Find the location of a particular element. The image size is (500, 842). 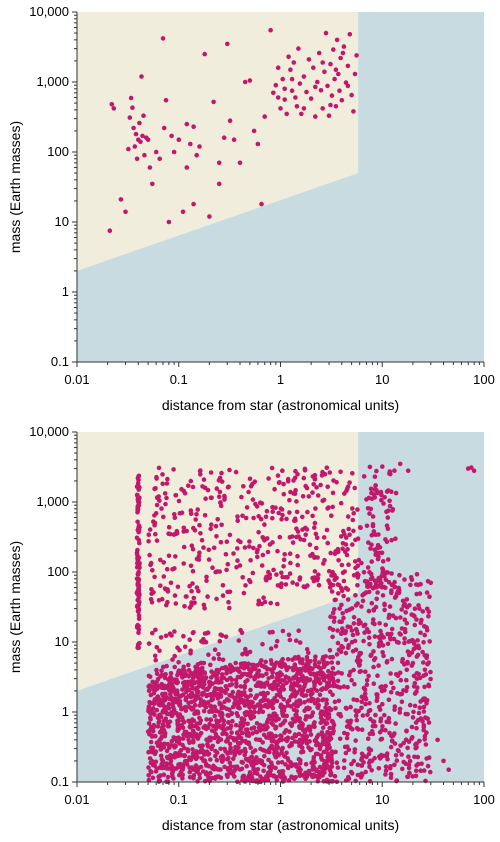

y-tick-label: 10 is located at coordinates (62, 641).